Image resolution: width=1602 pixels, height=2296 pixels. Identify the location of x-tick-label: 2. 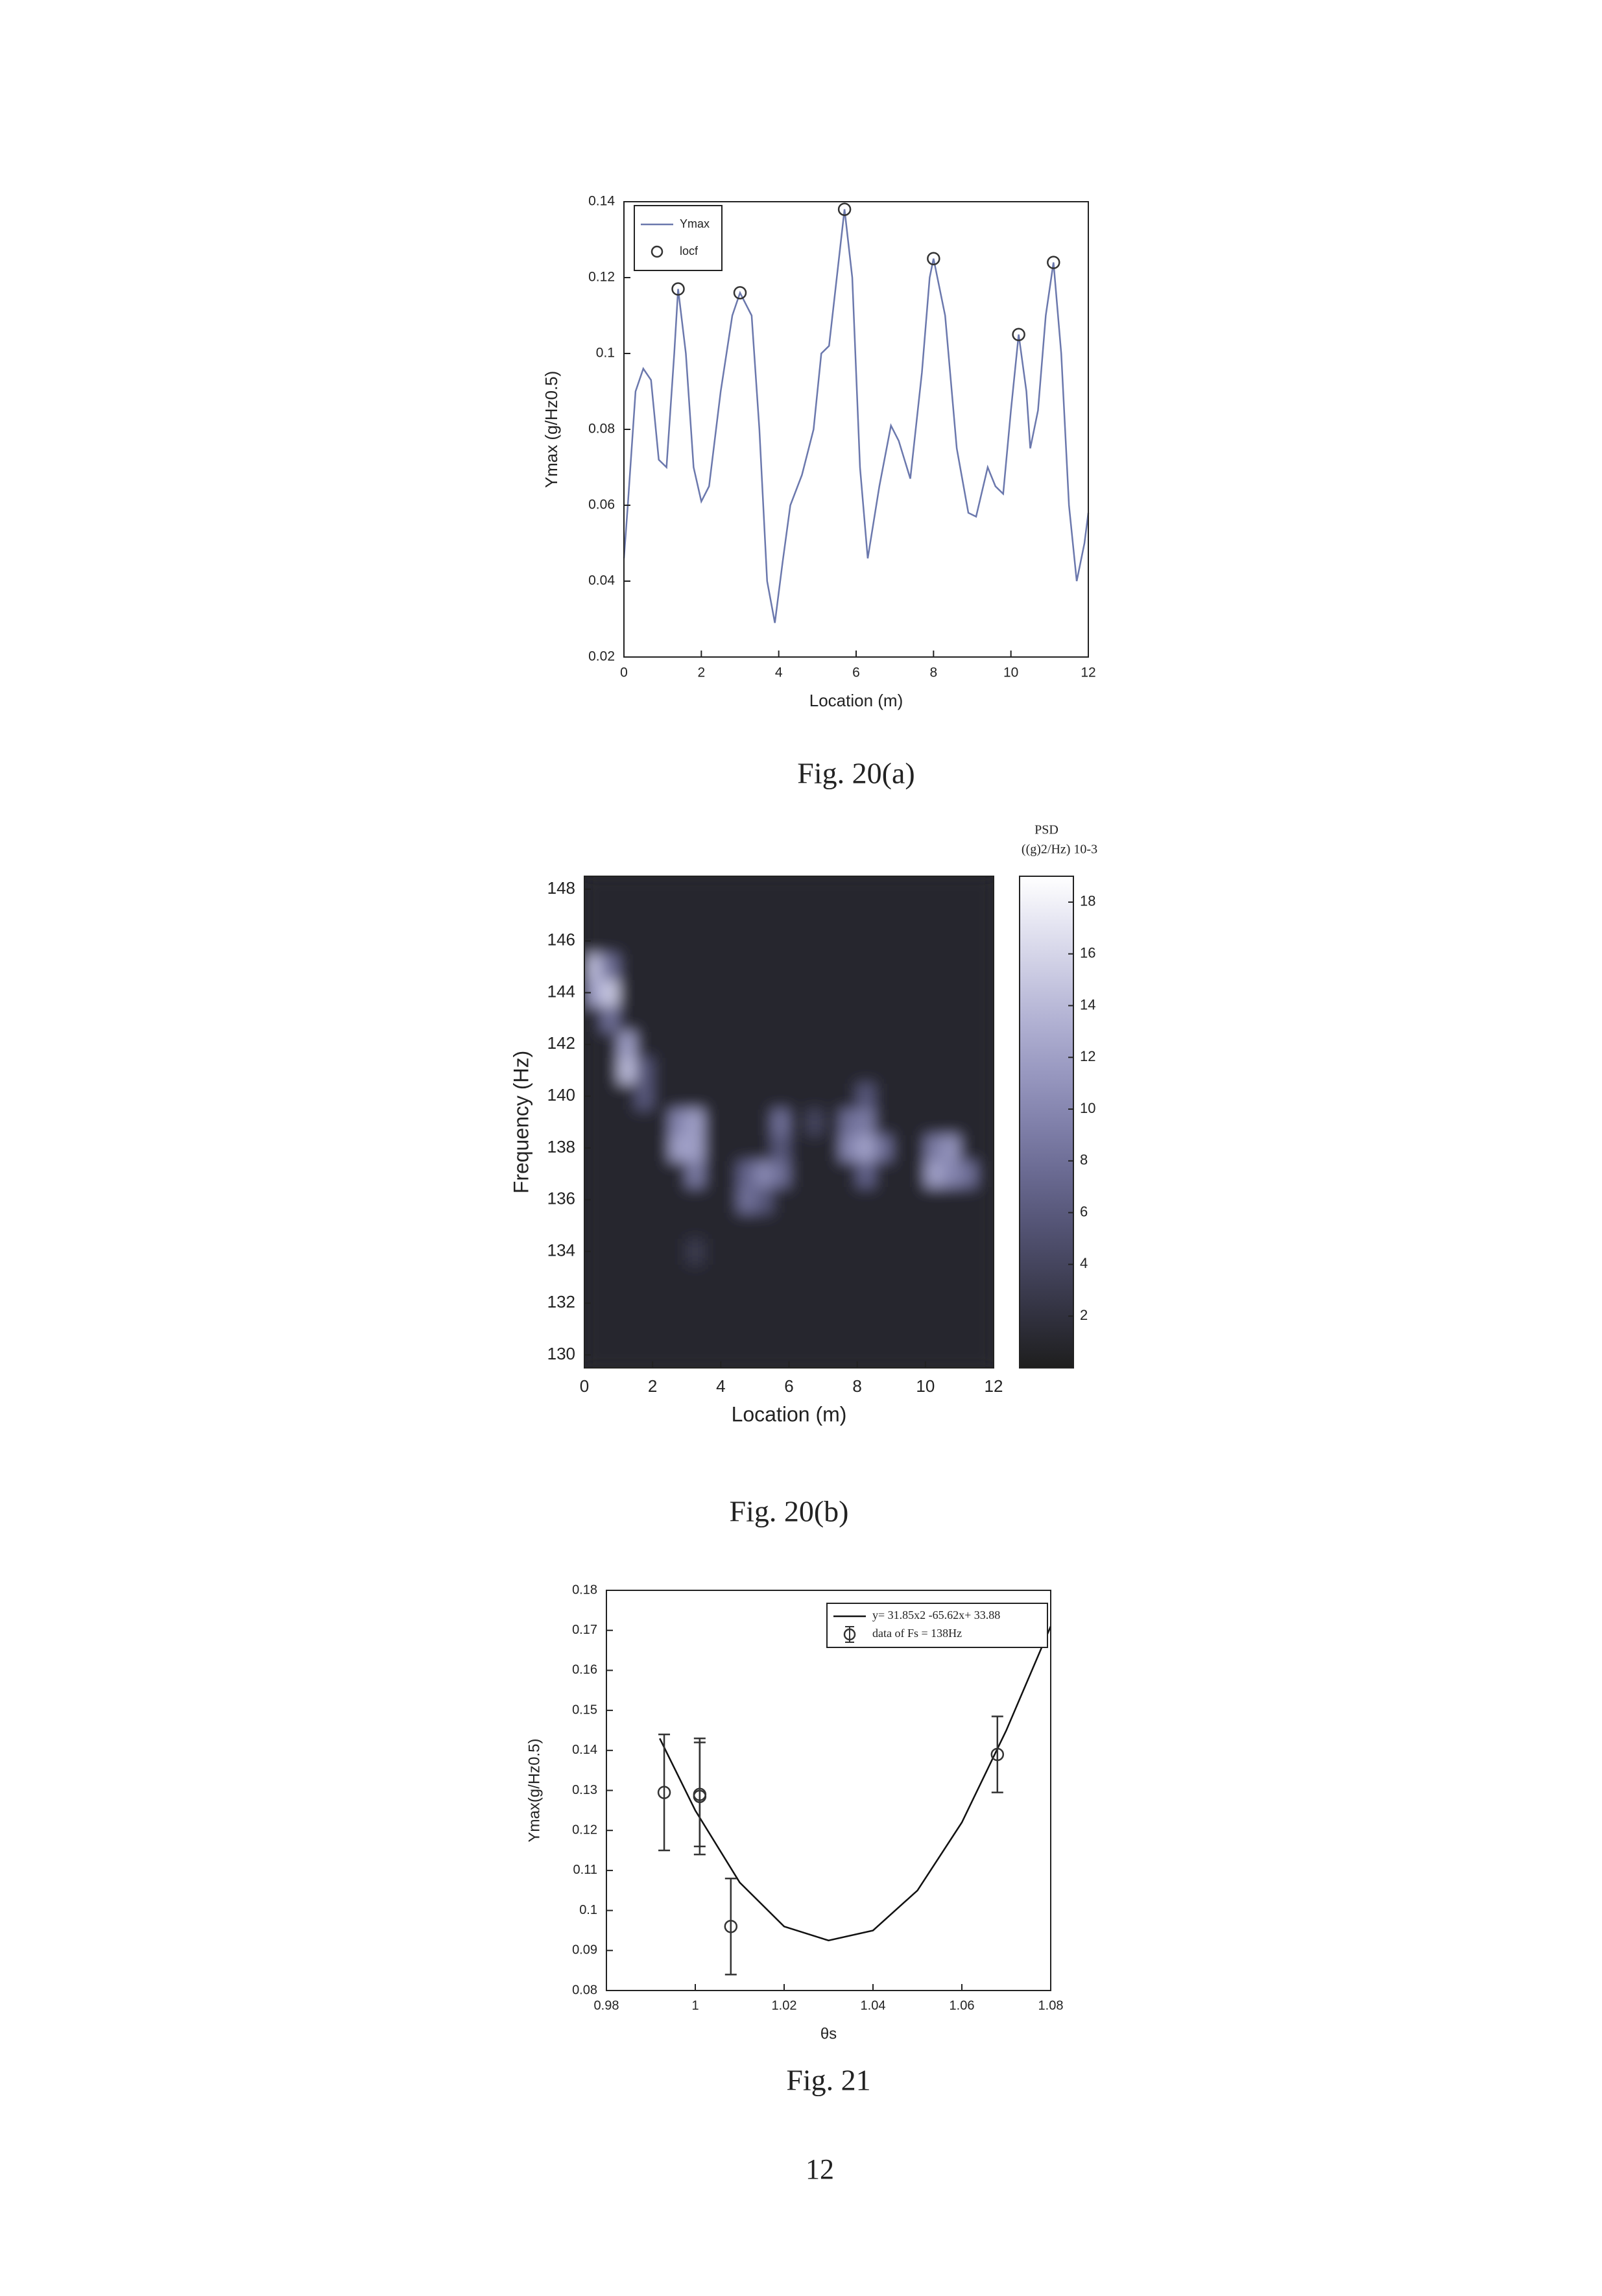
(701, 672).